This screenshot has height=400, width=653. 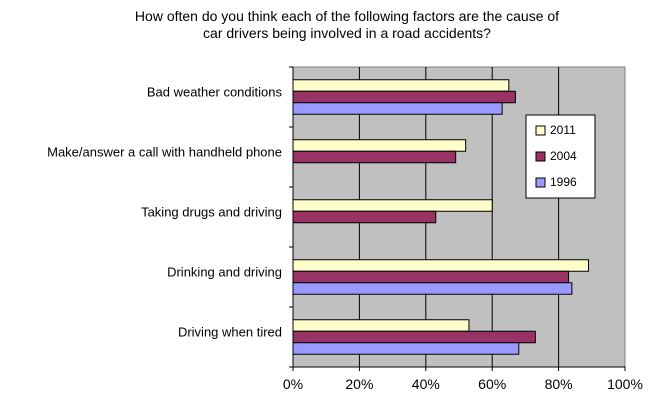 What do you see at coordinates (563, 156) in the screenshot?
I see `legend-label: 2004` at bounding box center [563, 156].